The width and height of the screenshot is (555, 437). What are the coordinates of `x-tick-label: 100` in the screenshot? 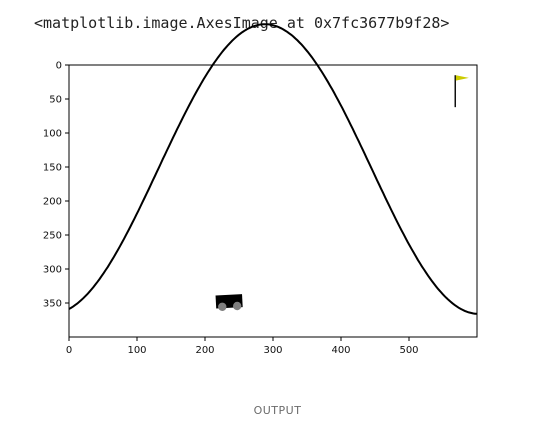 It's located at (136, 350).